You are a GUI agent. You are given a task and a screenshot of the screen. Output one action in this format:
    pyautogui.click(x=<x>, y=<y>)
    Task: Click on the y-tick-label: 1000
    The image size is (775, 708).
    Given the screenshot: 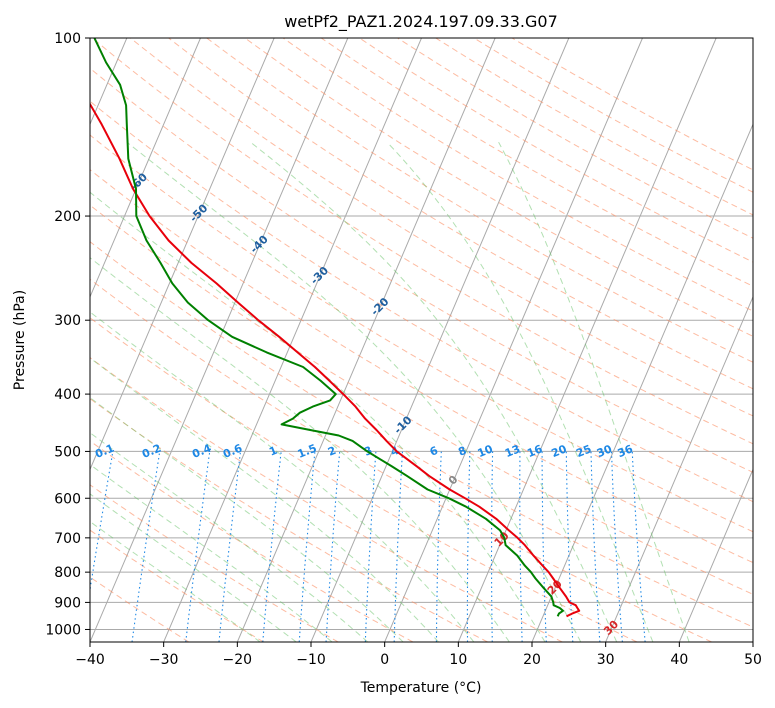 What is the action you would take?
    pyautogui.click(x=63, y=630)
    